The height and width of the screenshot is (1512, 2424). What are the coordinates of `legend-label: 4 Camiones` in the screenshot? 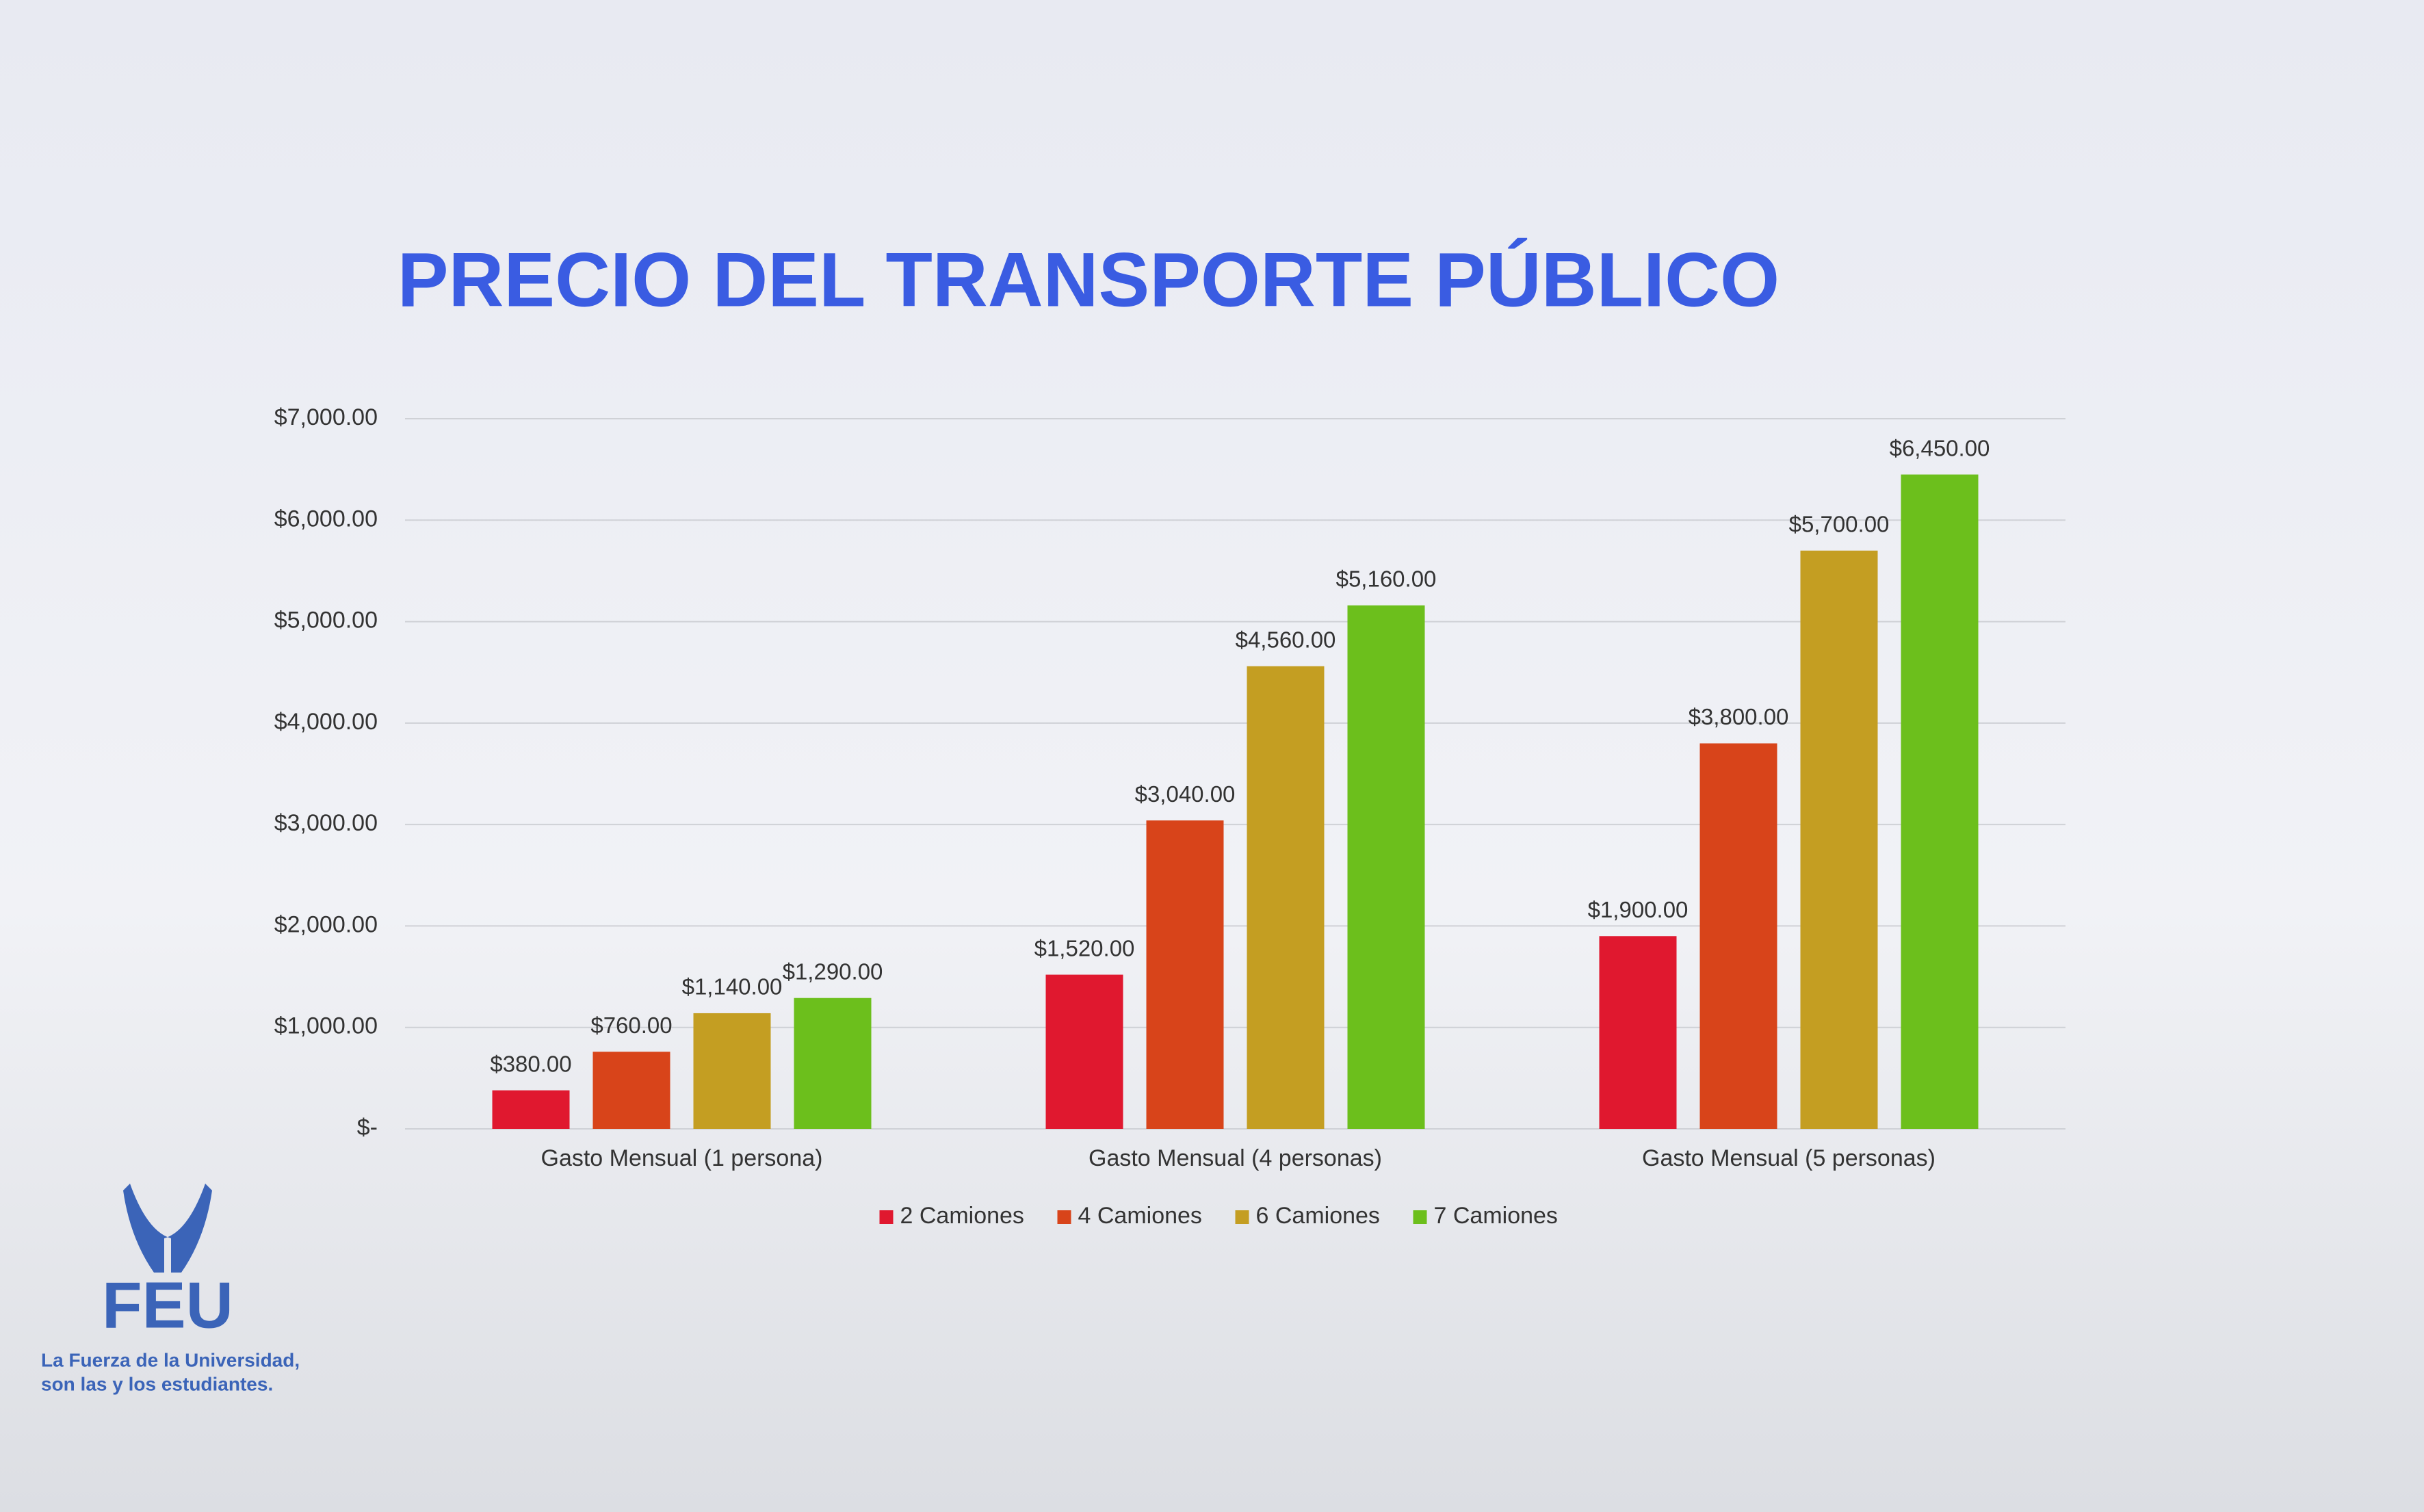 It's located at (1140, 1216).